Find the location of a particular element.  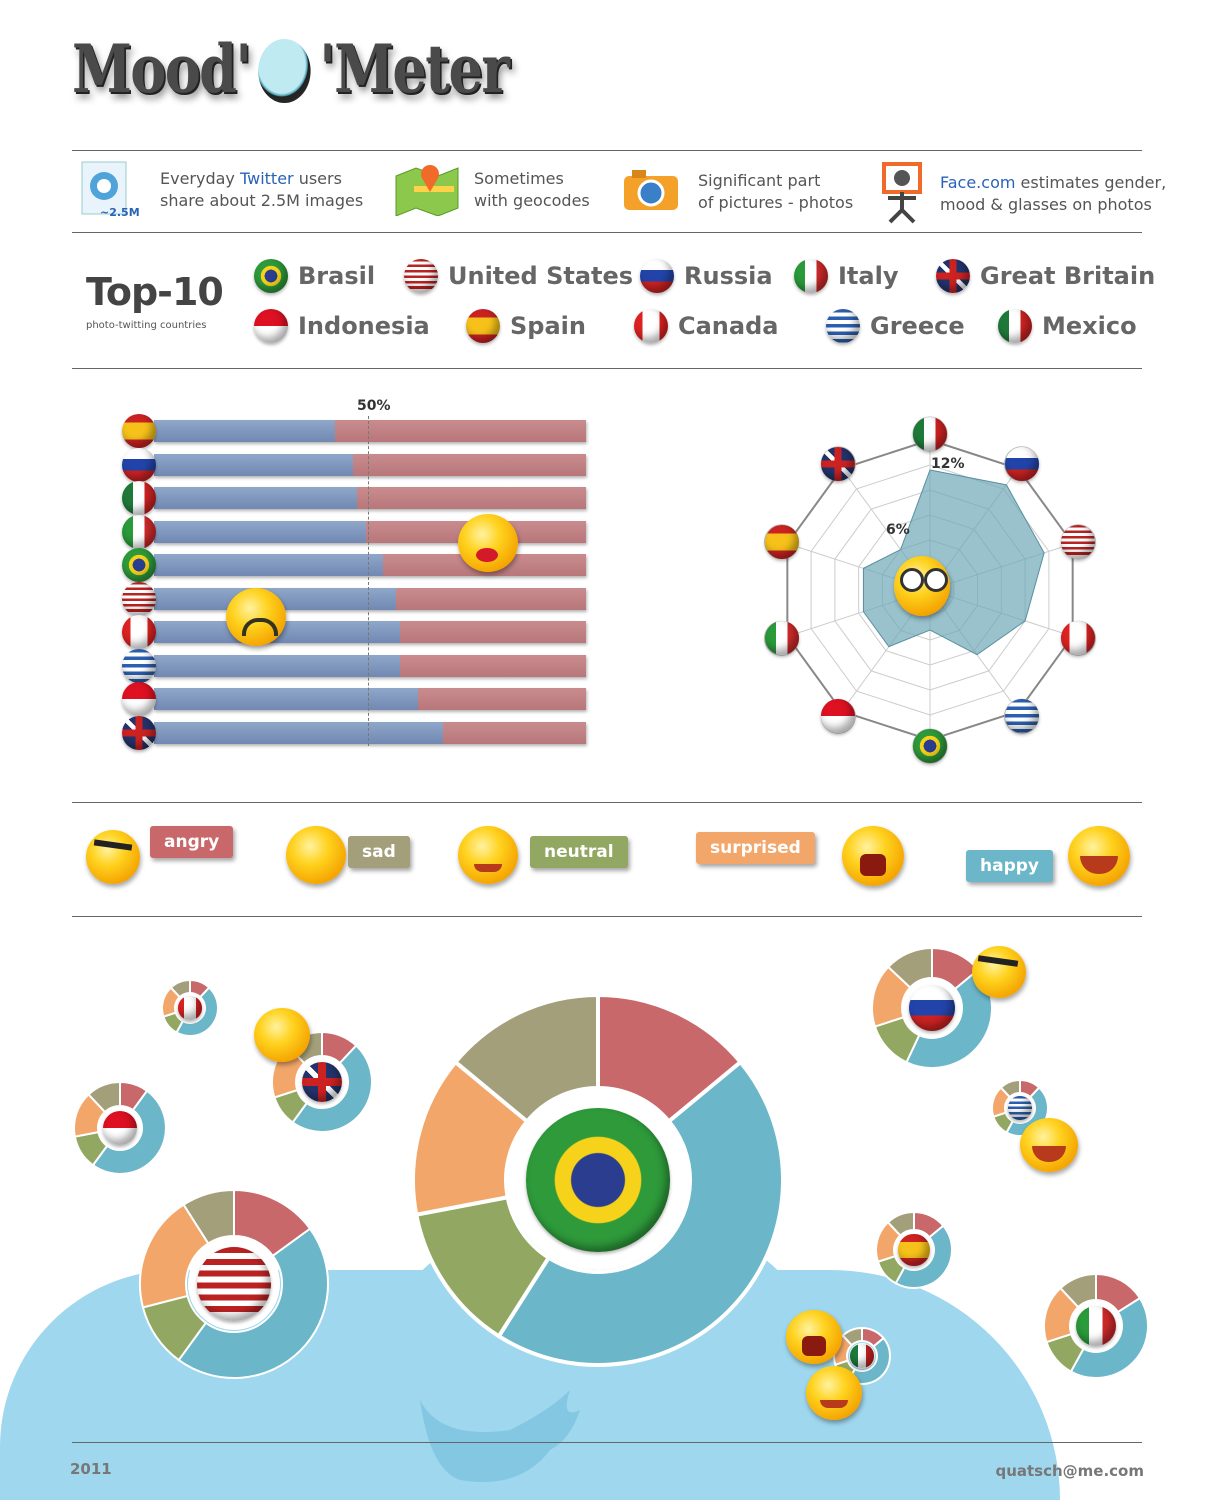

country-label: Italy is located at coordinates (868, 276).